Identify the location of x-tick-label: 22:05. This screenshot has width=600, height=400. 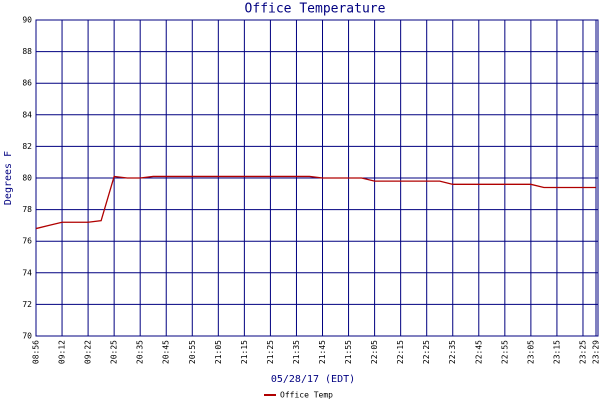
(374, 352).